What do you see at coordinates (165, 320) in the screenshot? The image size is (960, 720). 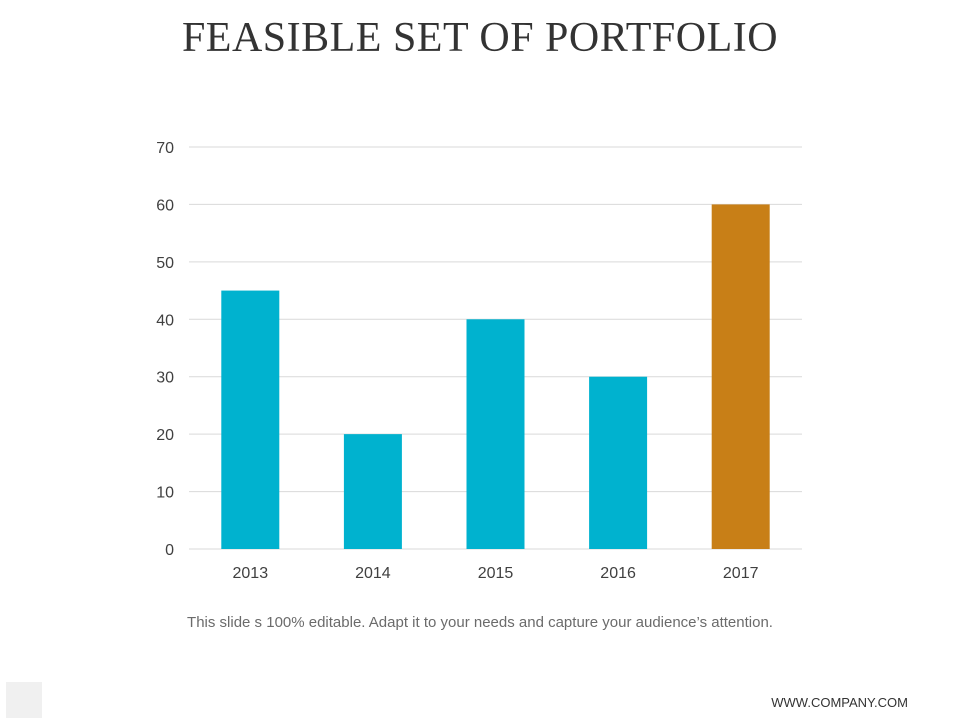 I see `y-tick-label-40: 40` at bounding box center [165, 320].